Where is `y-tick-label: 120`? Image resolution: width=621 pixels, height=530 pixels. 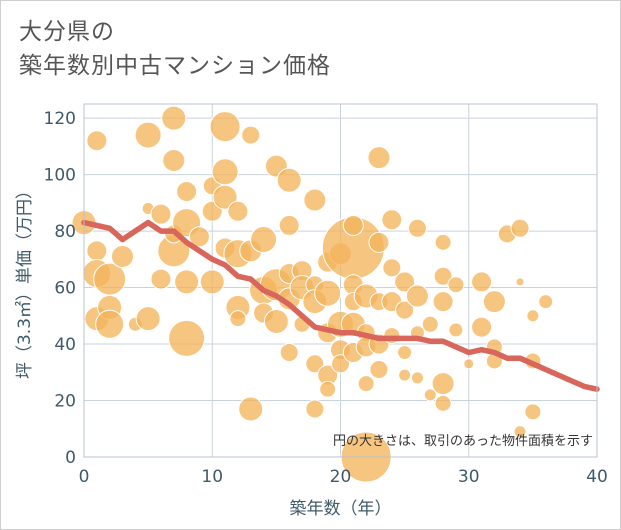
y-tick-label: 120 is located at coordinates (60, 119).